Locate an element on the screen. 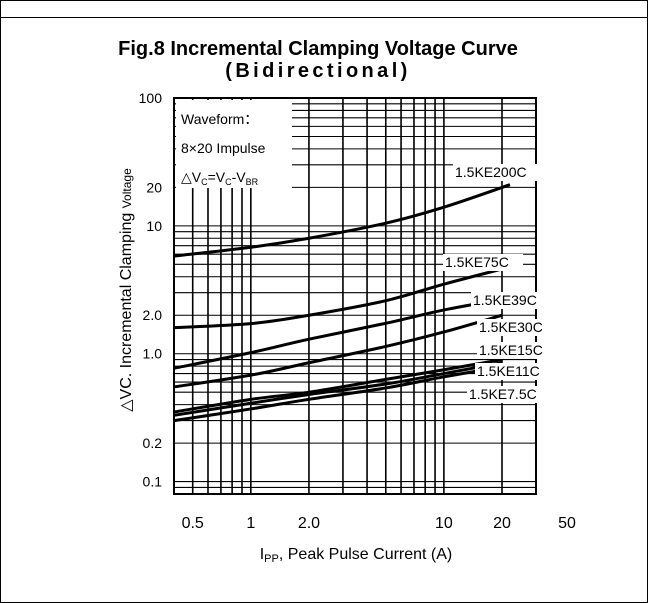 The width and height of the screenshot is (648, 603). annotation-box is located at coordinates (234, 144).